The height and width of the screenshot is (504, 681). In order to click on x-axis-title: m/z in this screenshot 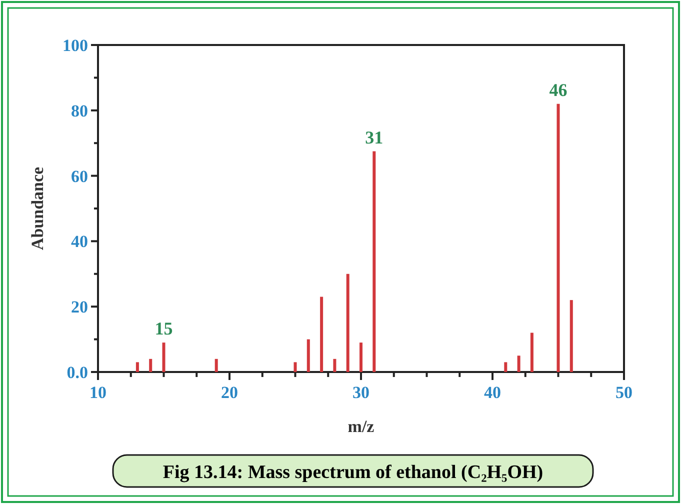, I will do `click(361, 426)`.